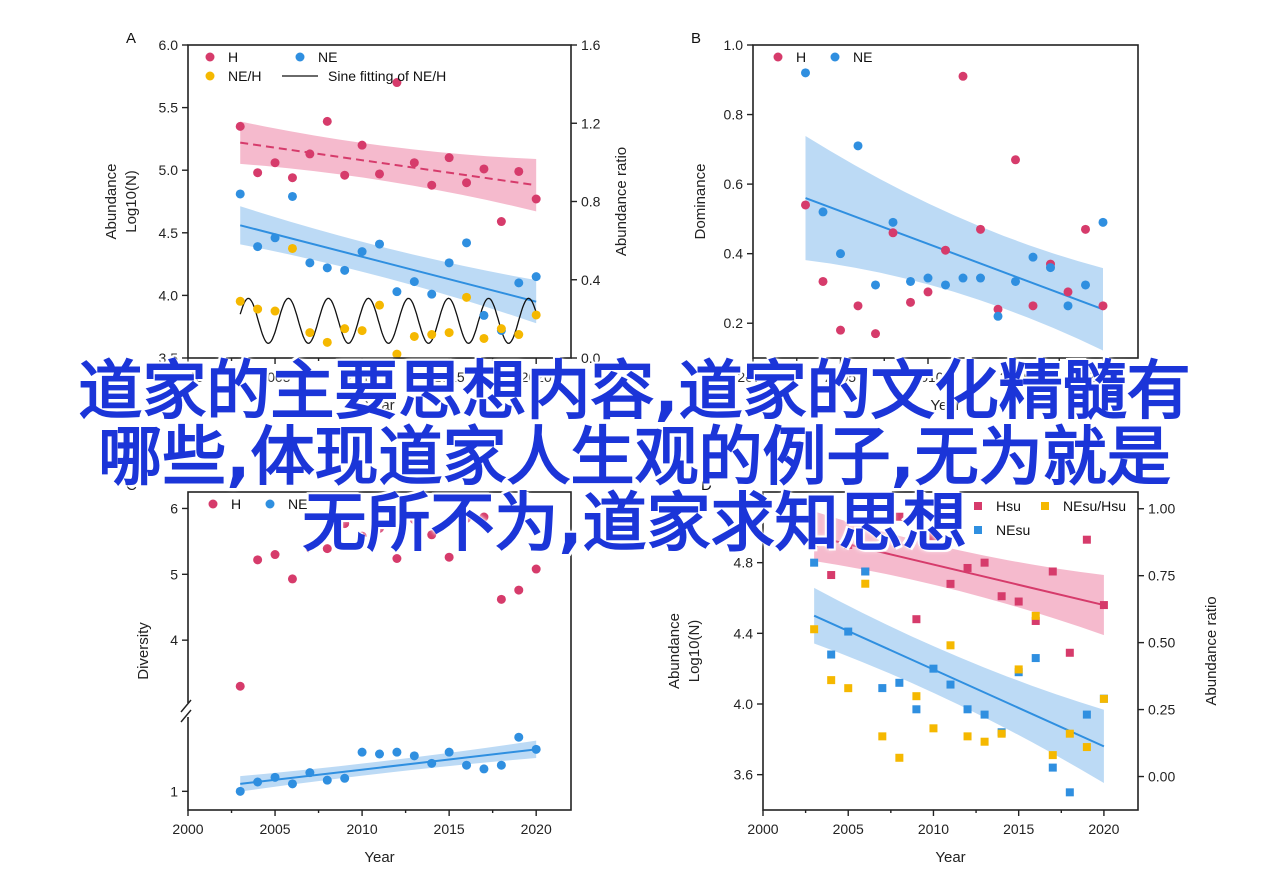  Describe the element at coordinates (1161, 643) in the screenshot. I see `panel-D-y2-tick-label: 0.50` at that location.